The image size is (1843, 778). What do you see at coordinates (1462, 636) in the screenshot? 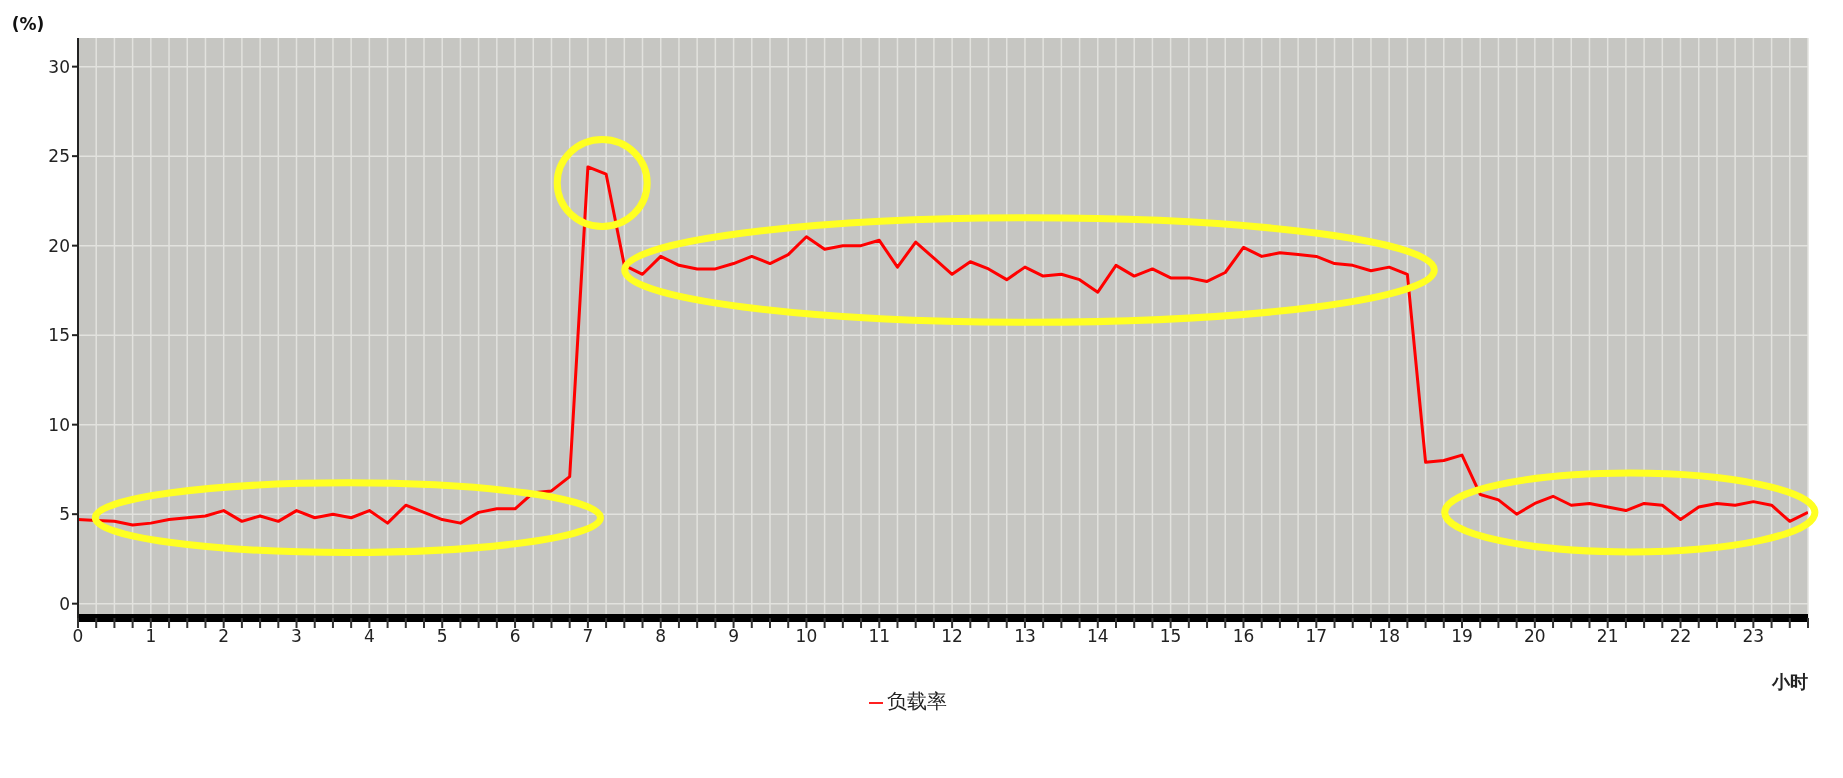
I see `x-tick-label: 19` at bounding box center [1462, 636].